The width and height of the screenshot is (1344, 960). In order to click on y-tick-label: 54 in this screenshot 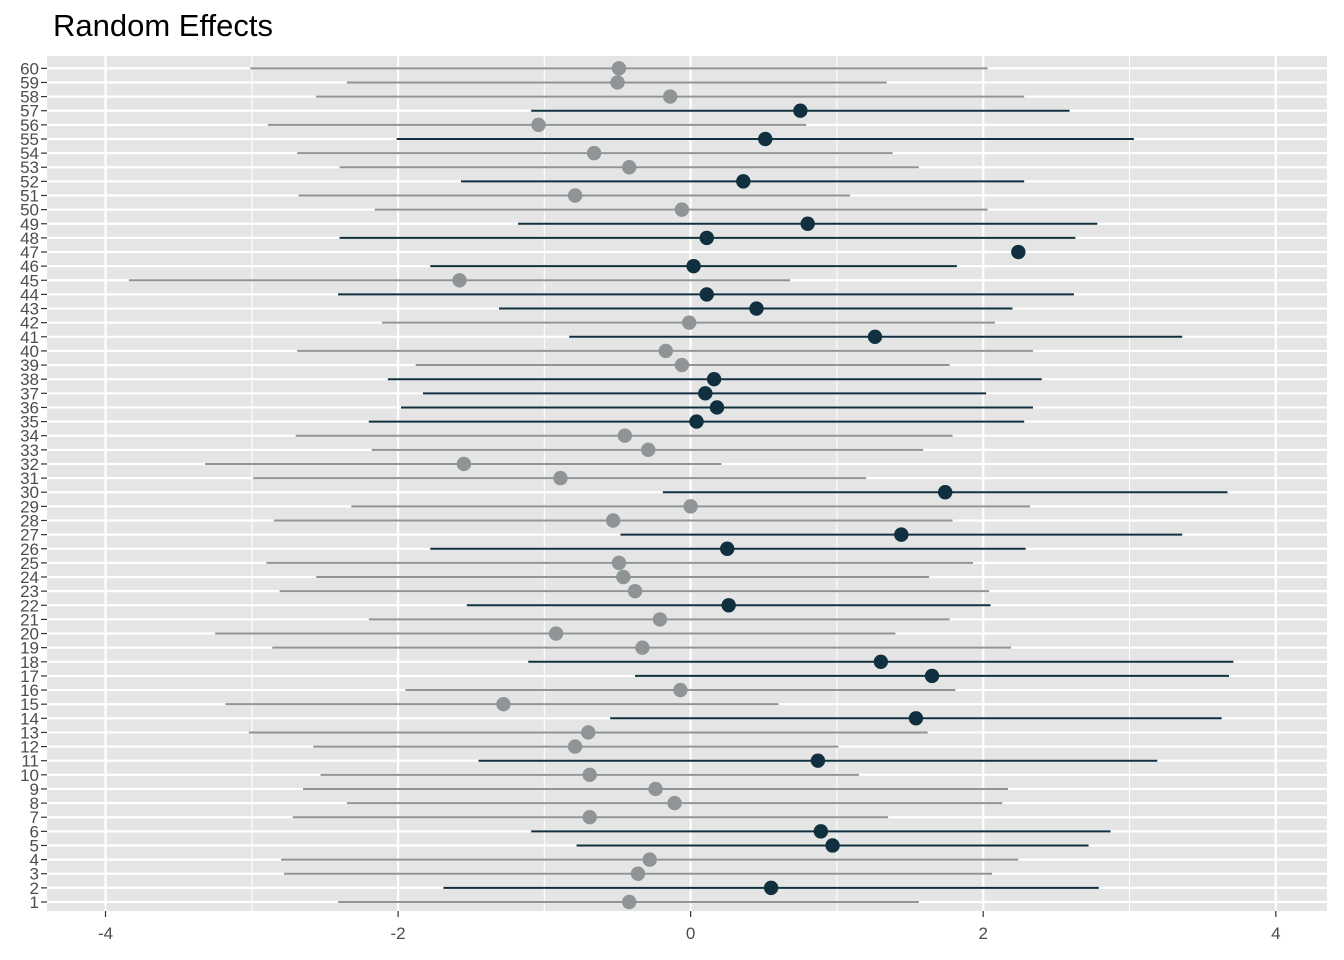, I will do `click(29, 153)`.